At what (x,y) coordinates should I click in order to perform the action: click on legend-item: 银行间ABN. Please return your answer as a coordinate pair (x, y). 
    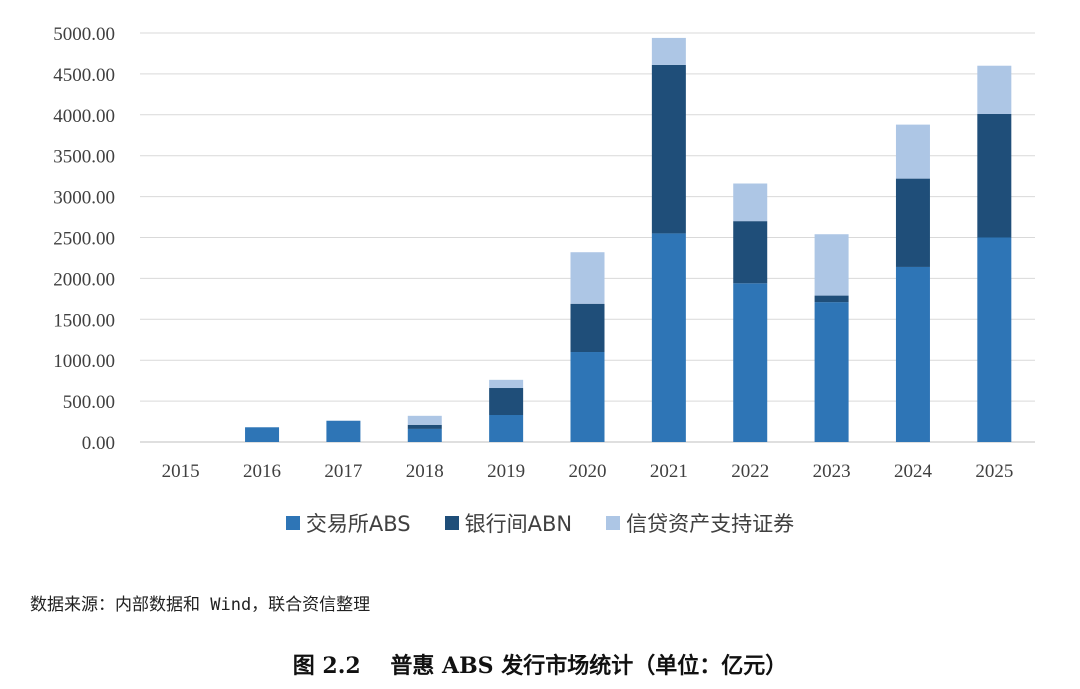
    Looking at the image, I should click on (508, 523).